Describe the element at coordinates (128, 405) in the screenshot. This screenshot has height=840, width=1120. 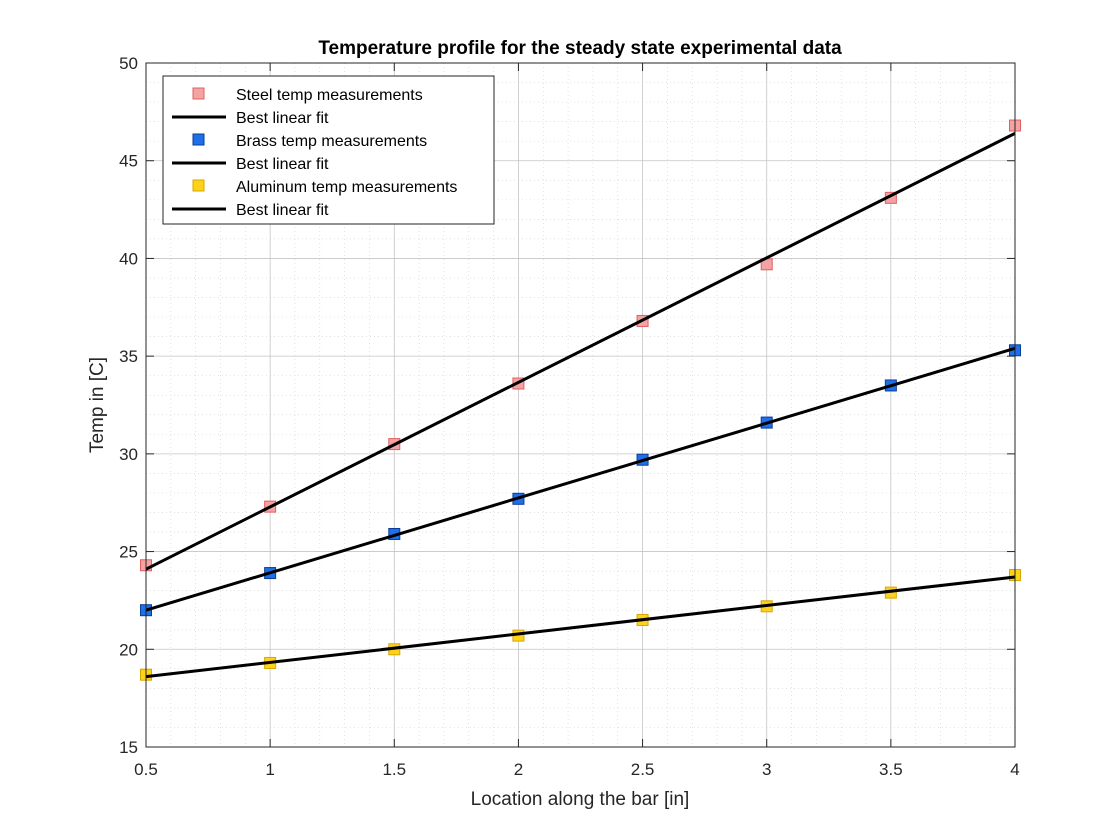
I see `y-tick-labels: 15 20 25 30 35 40 45 50` at that location.